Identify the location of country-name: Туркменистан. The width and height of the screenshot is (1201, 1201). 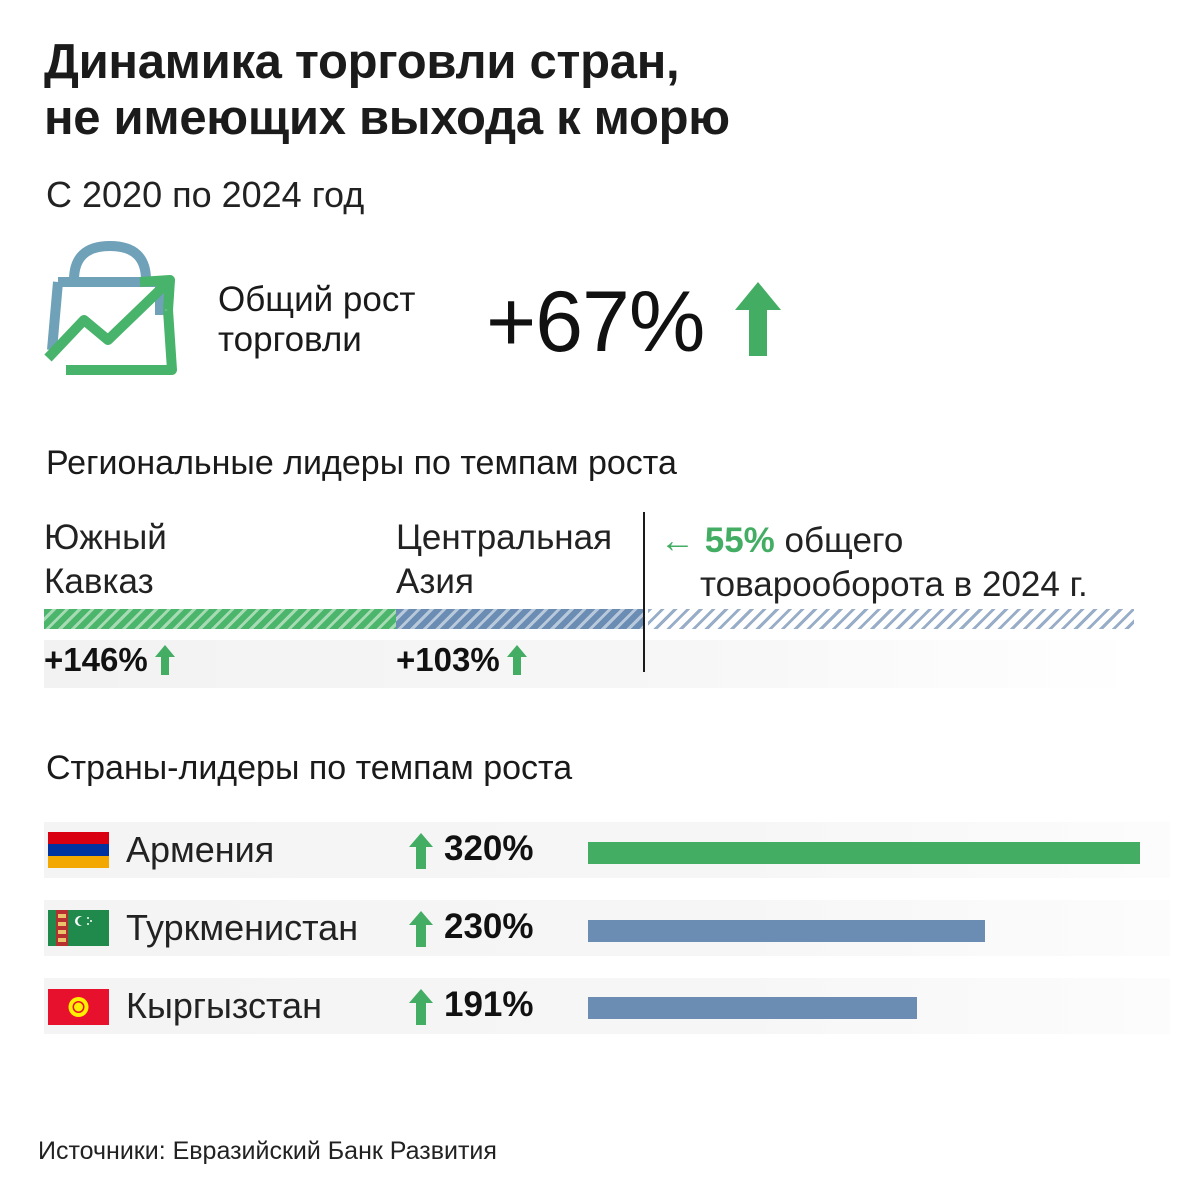
(242, 927).